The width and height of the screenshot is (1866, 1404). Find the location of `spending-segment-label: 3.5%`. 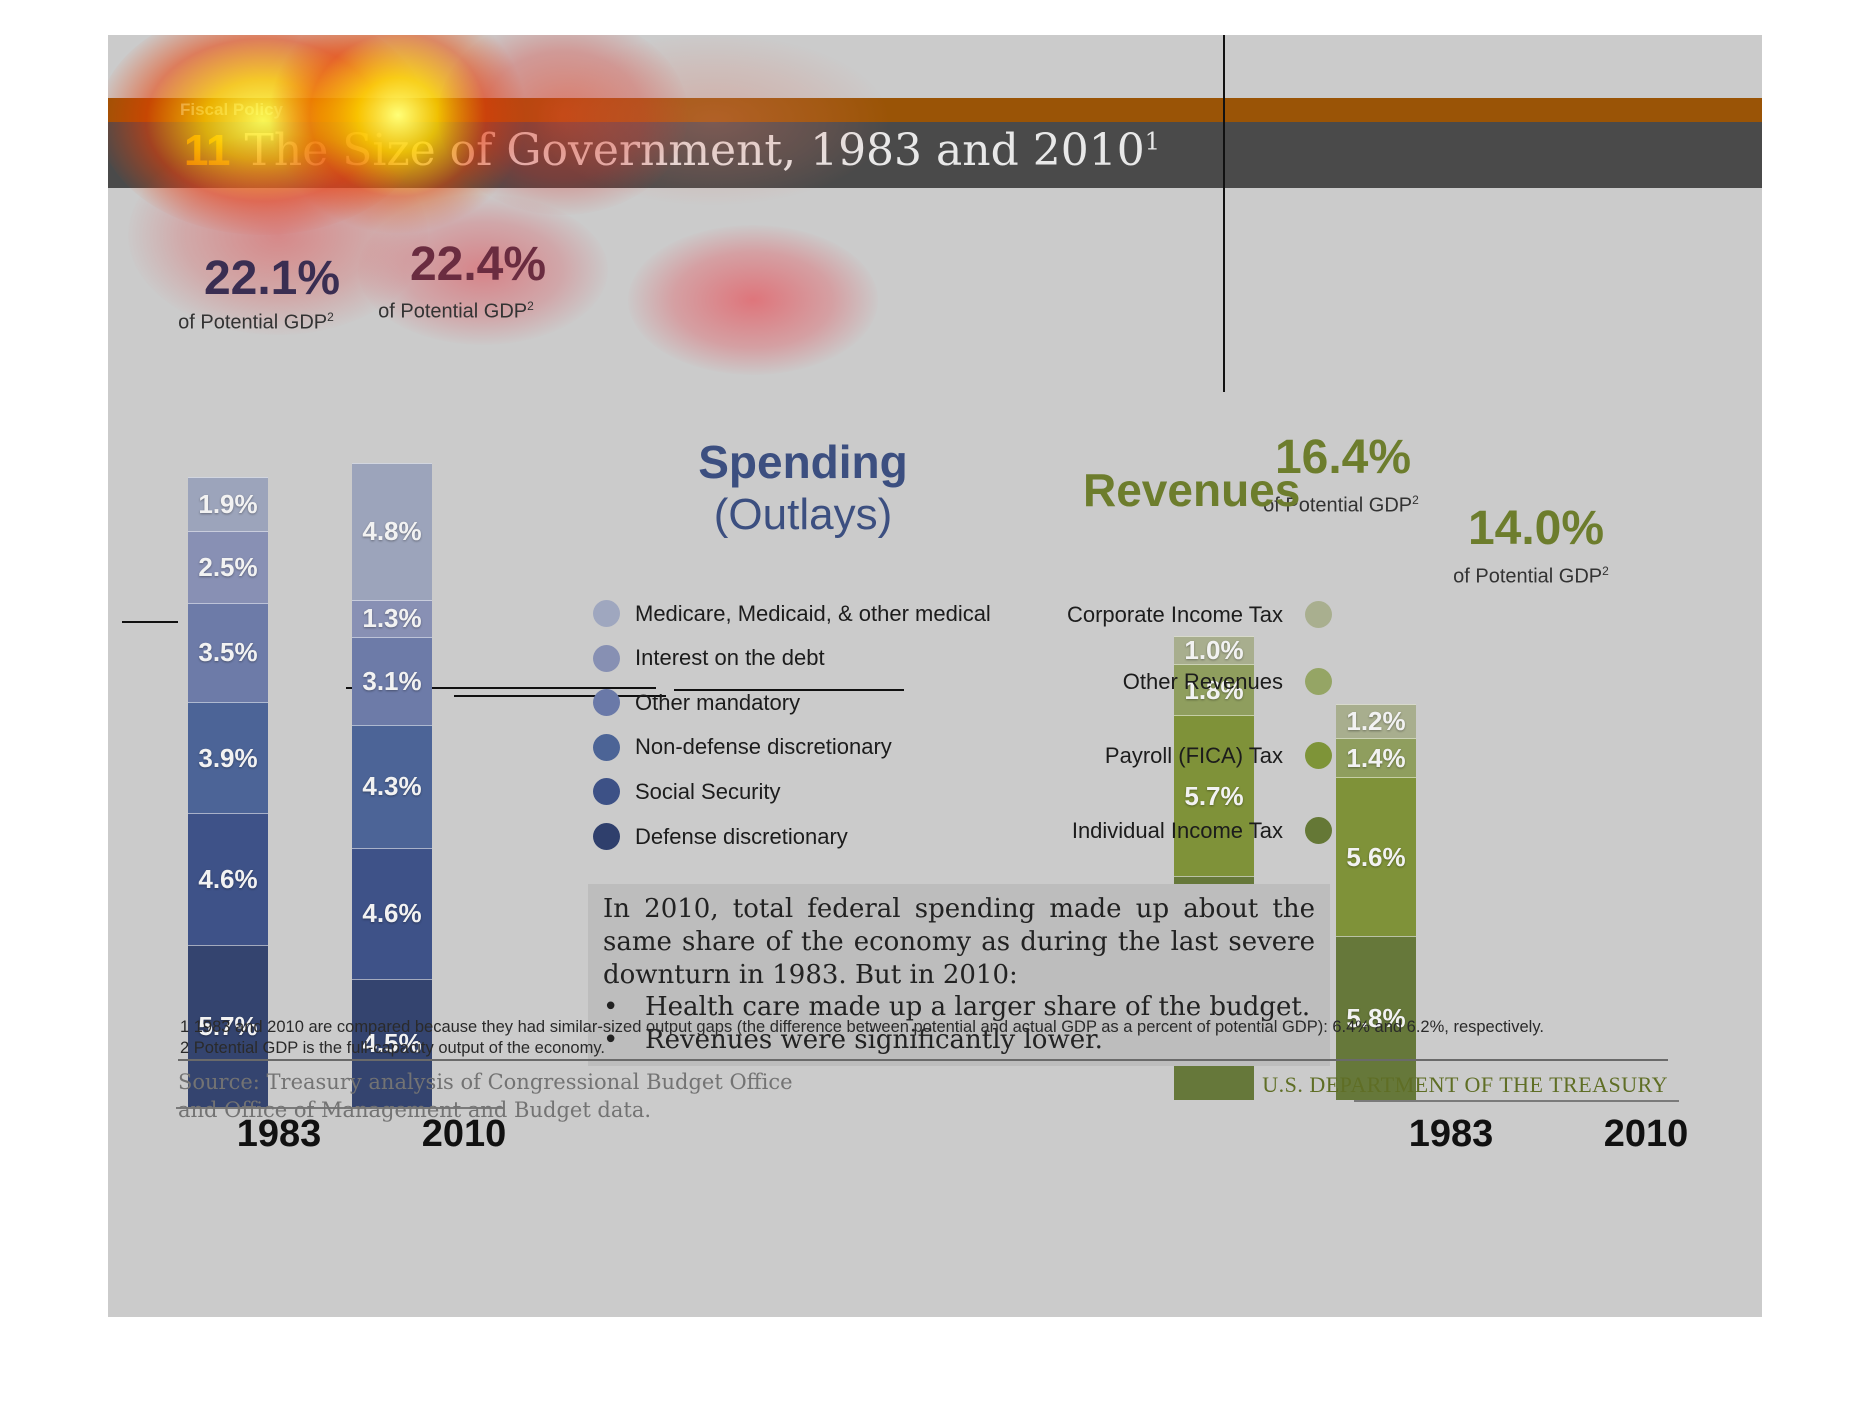

spending-segment-label: 3.5% is located at coordinates (228, 652).